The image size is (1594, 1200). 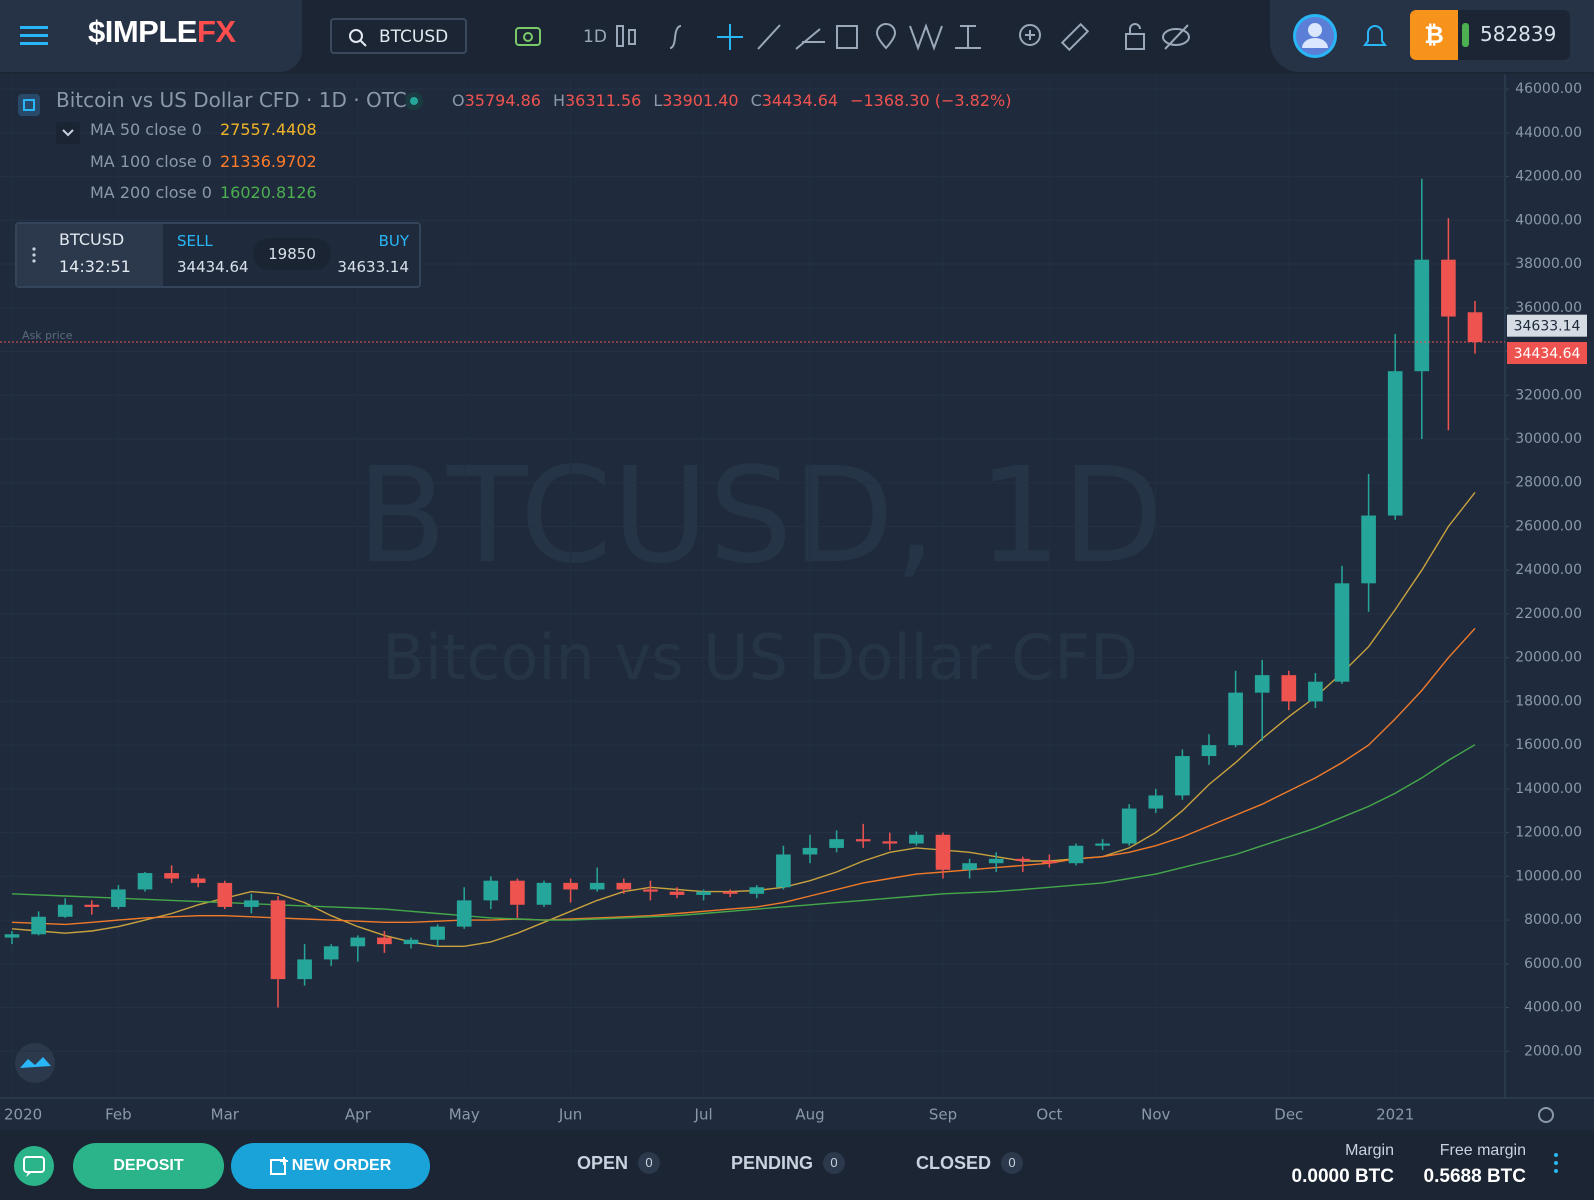 What do you see at coordinates (29, 105) in the screenshot?
I see `symbol-icon` at bounding box center [29, 105].